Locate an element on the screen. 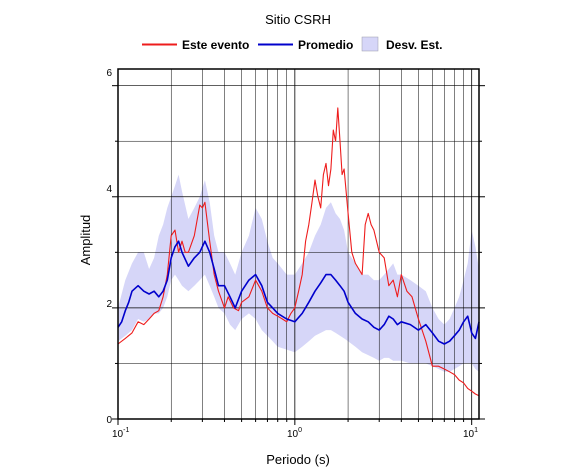 The height and width of the screenshot is (475, 586). x-tick-label: 10¹ is located at coordinates (470, 433).